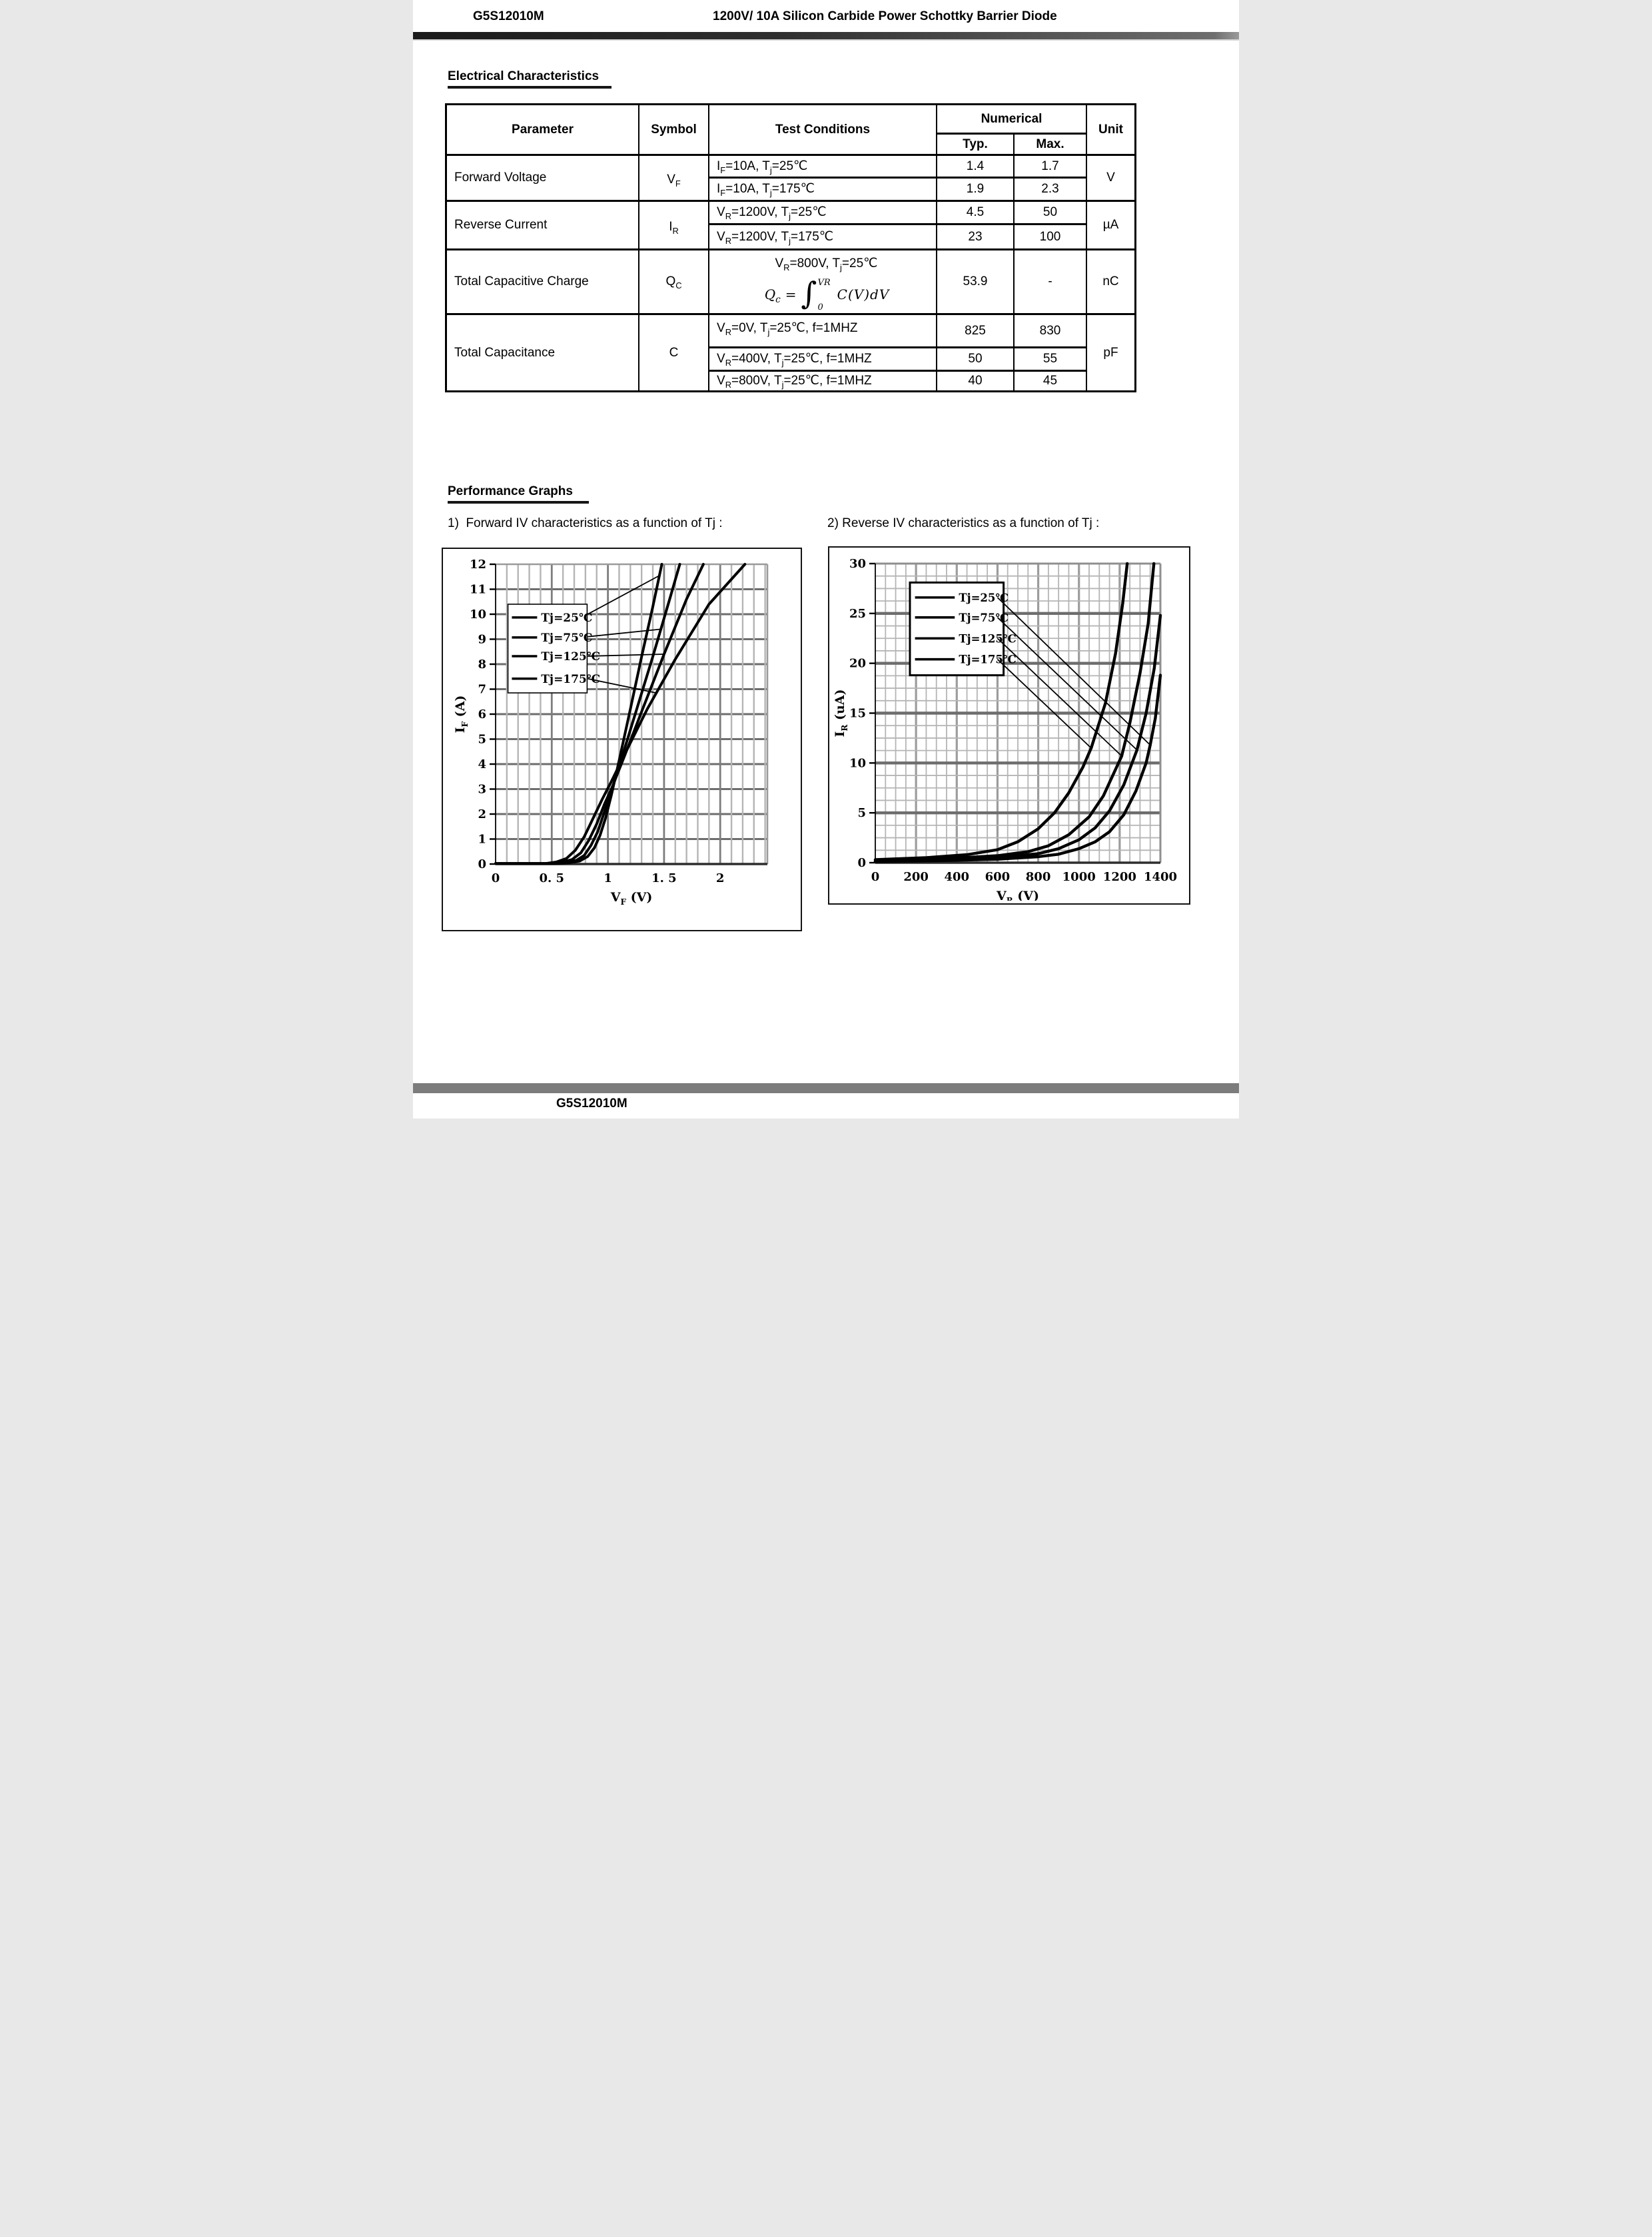 This screenshot has width=1652, height=2237. I want to click on section-title-electrical: Electrical Characteristics, so click(530, 79).